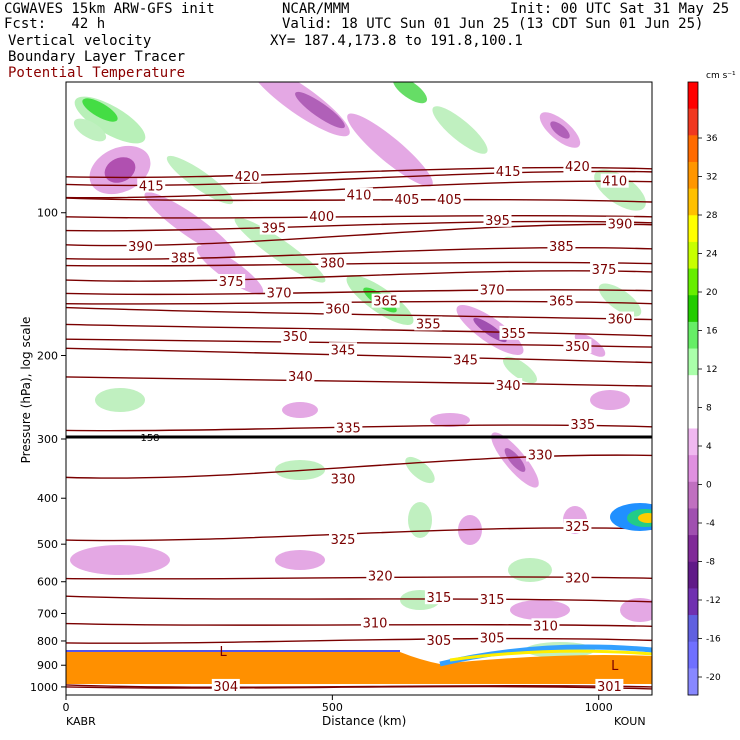 The width and height of the screenshot is (740, 740). What do you see at coordinates (48, 450) in the screenshot?
I see `y-axis: 100 200 300 400 500 600 700 800 900 1000` at bounding box center [48, 450].